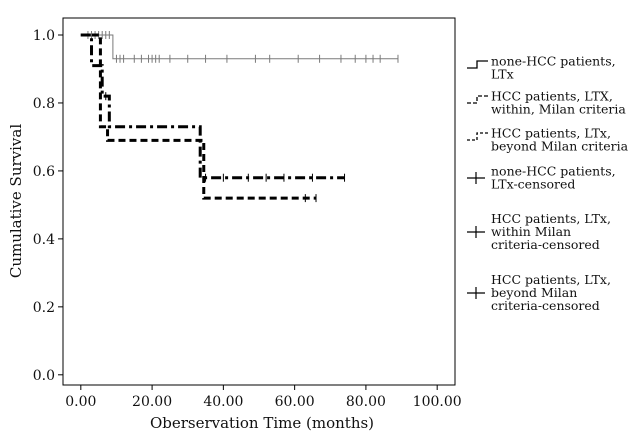  What do you see at coordinates (44, 308) in the screenshot?
I see `y-tick-label: 0.2` at bounding box center [44, 308].